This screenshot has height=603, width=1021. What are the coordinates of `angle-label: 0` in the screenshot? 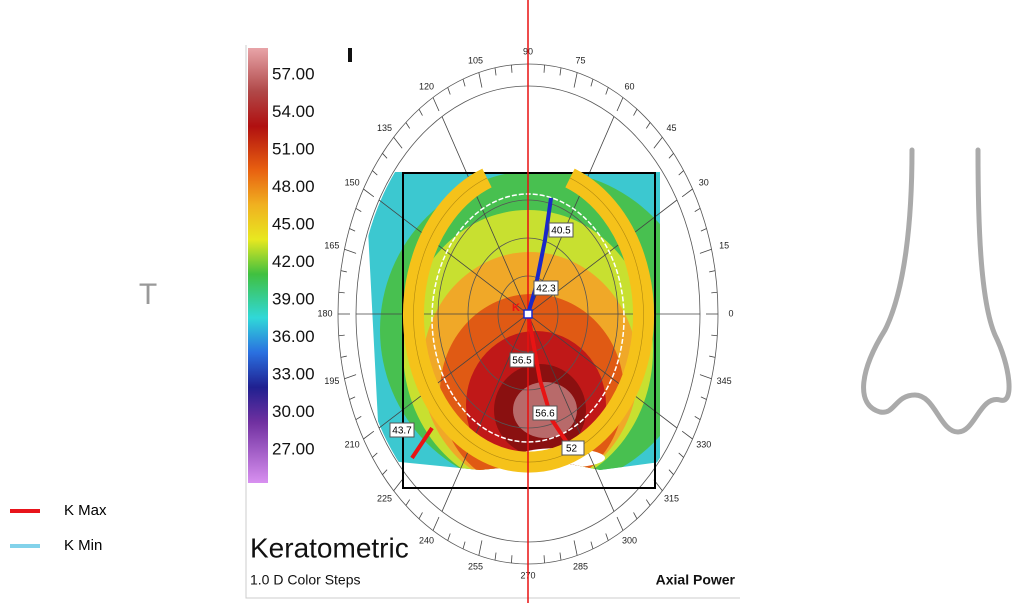 It's located at (730, 313).